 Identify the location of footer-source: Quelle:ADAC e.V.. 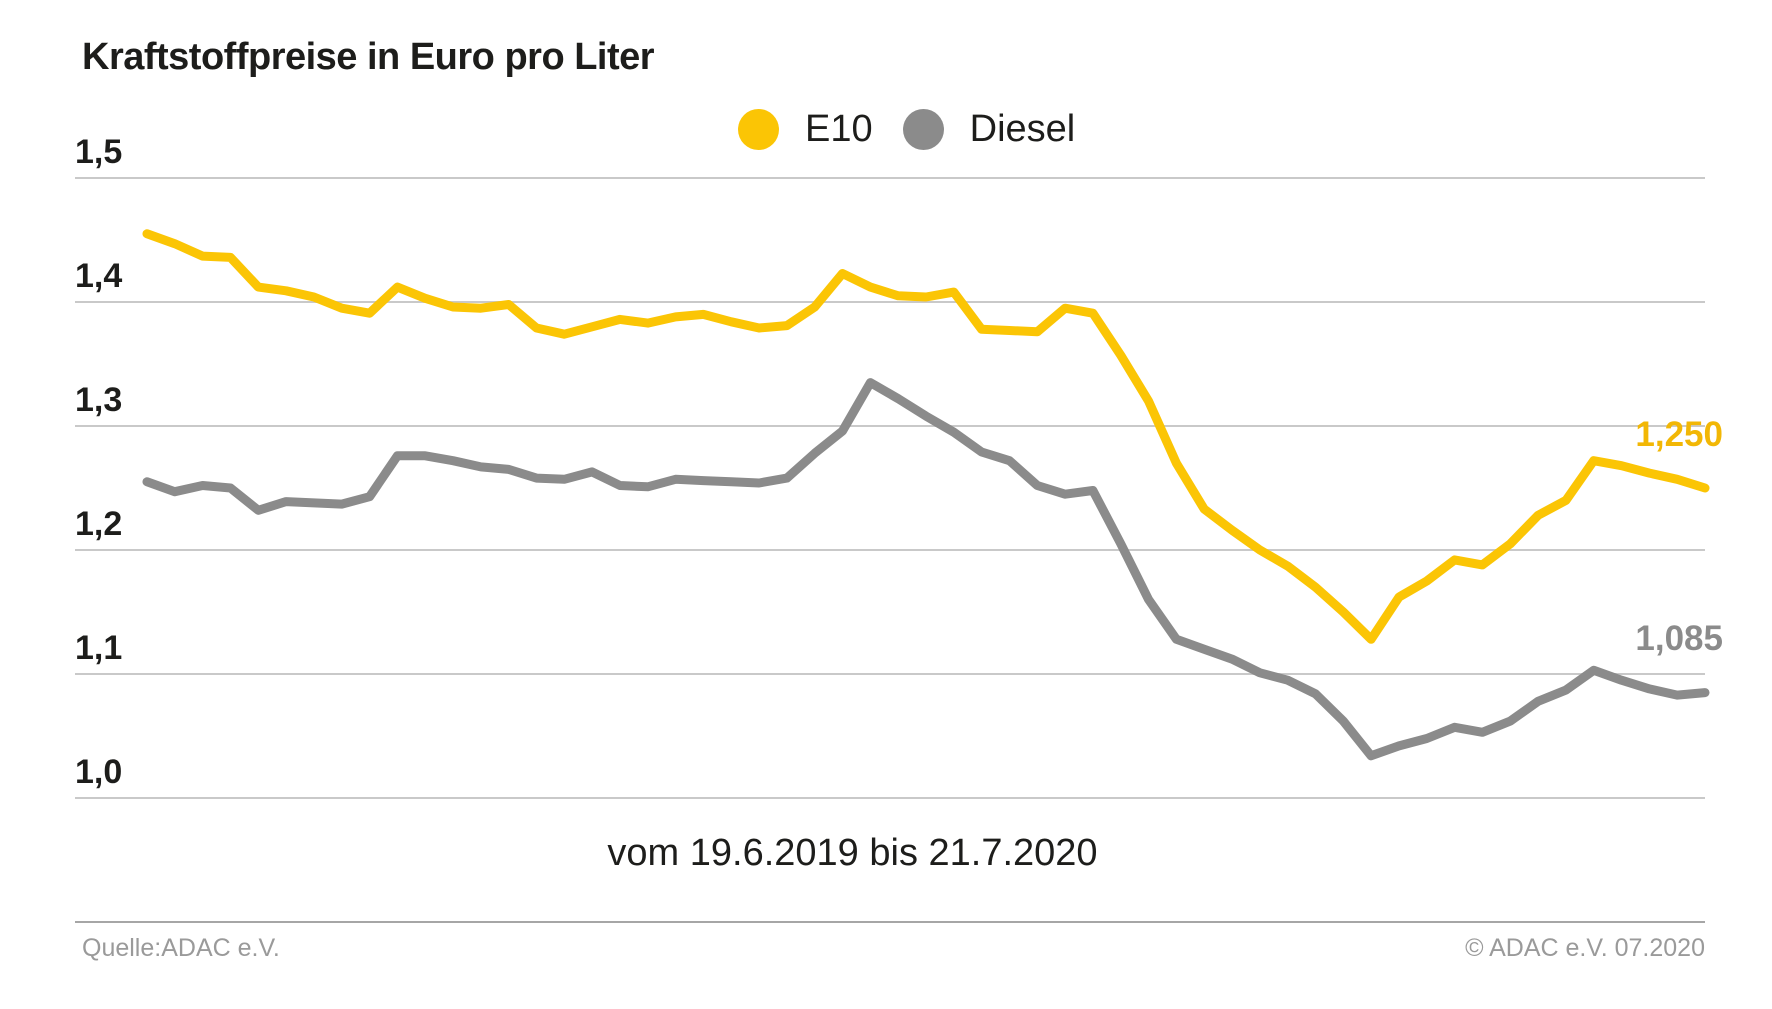
(181, 948).